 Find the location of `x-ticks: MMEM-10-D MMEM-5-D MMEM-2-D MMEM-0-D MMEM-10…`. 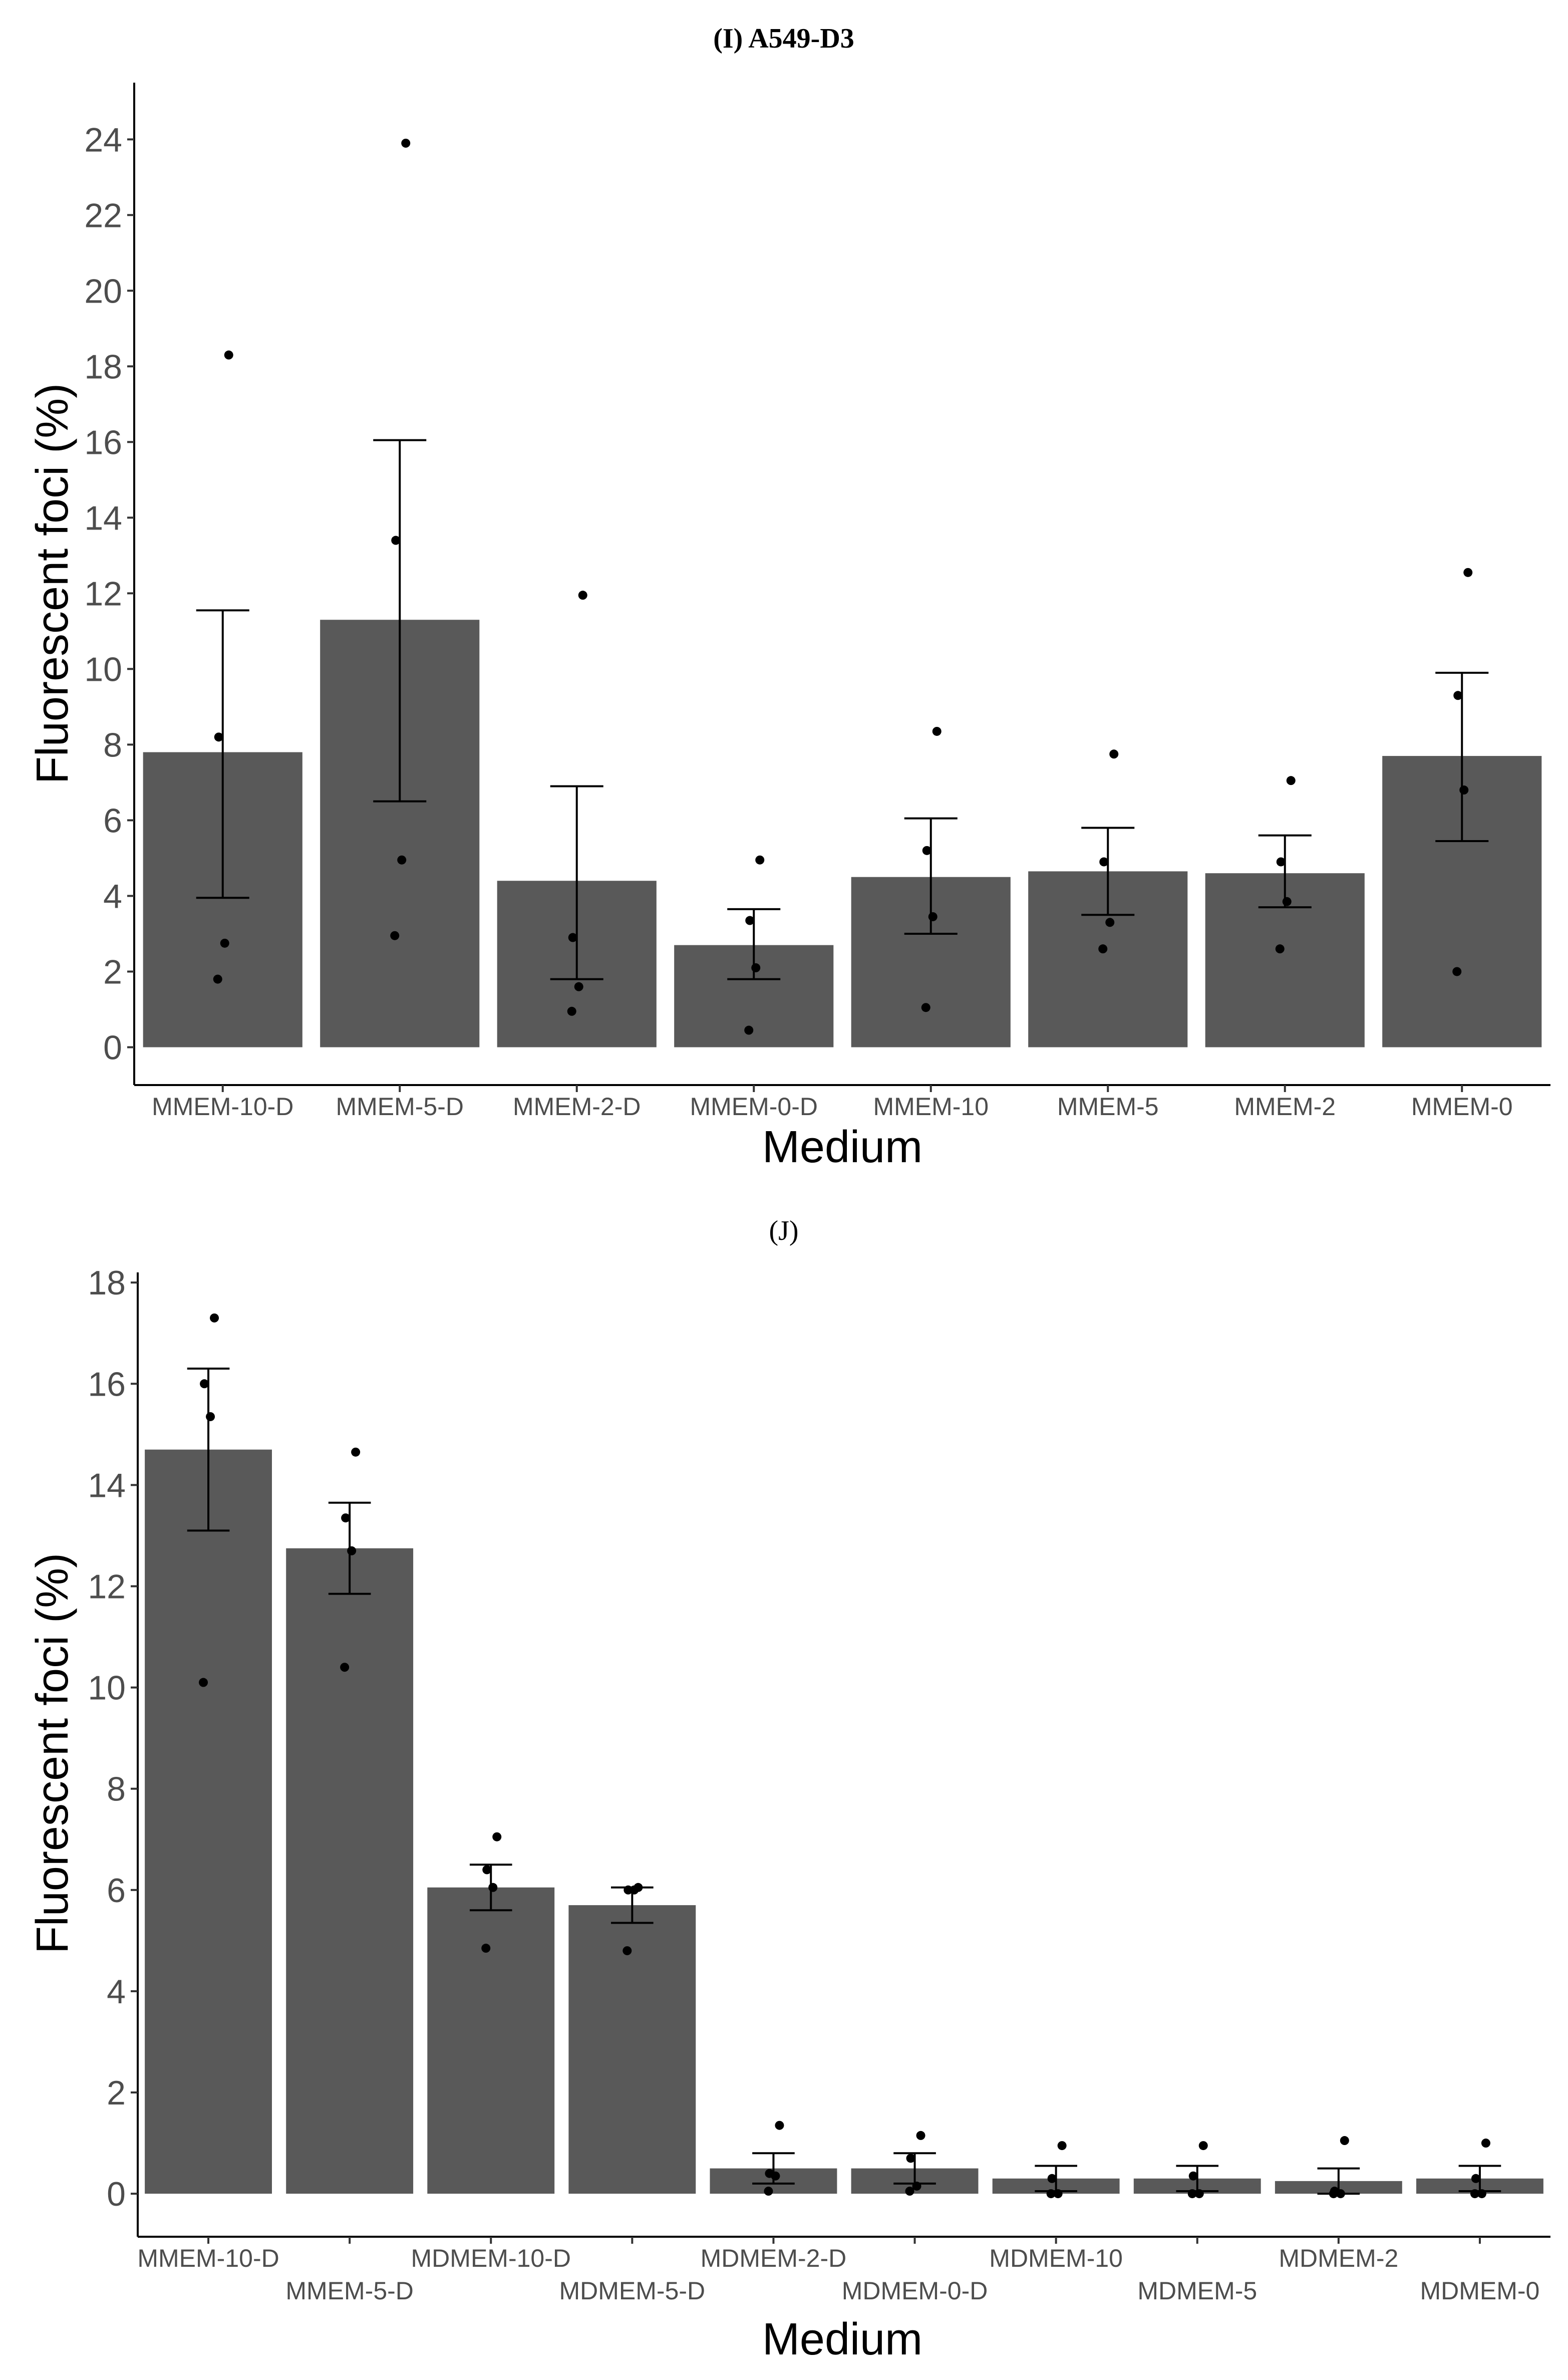

x-ticks: MMEM-10-D MMEM-5-D MMEM-2-D MMEM-0-D MMEM-10… is located at coordinates (832, 1103).